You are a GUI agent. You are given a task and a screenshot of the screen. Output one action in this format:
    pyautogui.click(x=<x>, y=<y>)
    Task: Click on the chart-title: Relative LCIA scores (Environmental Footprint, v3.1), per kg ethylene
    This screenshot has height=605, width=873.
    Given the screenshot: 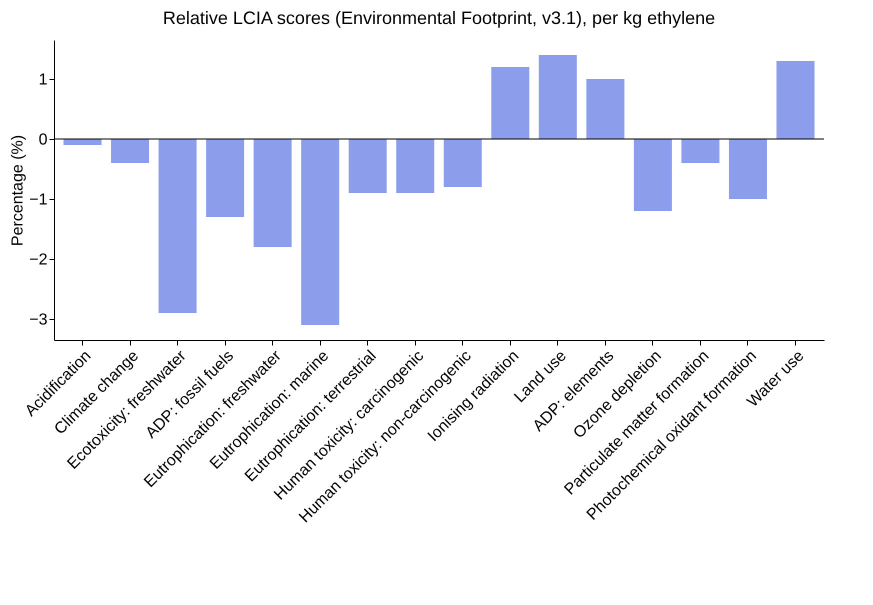 What is the action you would take?
    pyautogui.click(x=439, y=18)
    